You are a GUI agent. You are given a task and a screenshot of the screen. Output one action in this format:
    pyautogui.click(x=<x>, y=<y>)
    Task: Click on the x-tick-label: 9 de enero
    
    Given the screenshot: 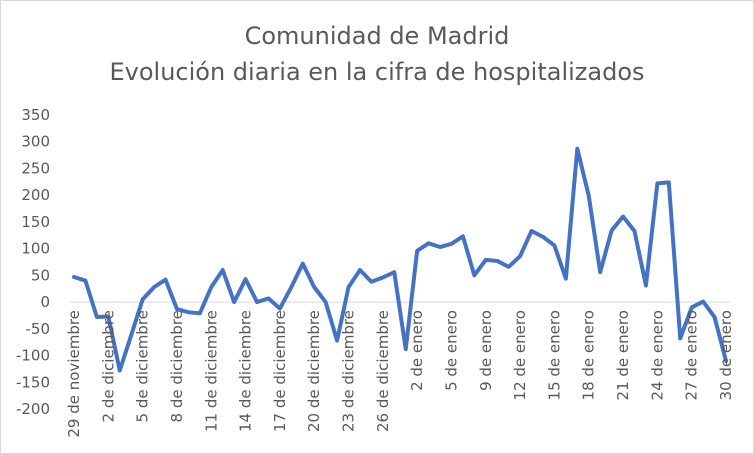 What is the action you would take?
    pyautogui.click(x=486, y=350)
    